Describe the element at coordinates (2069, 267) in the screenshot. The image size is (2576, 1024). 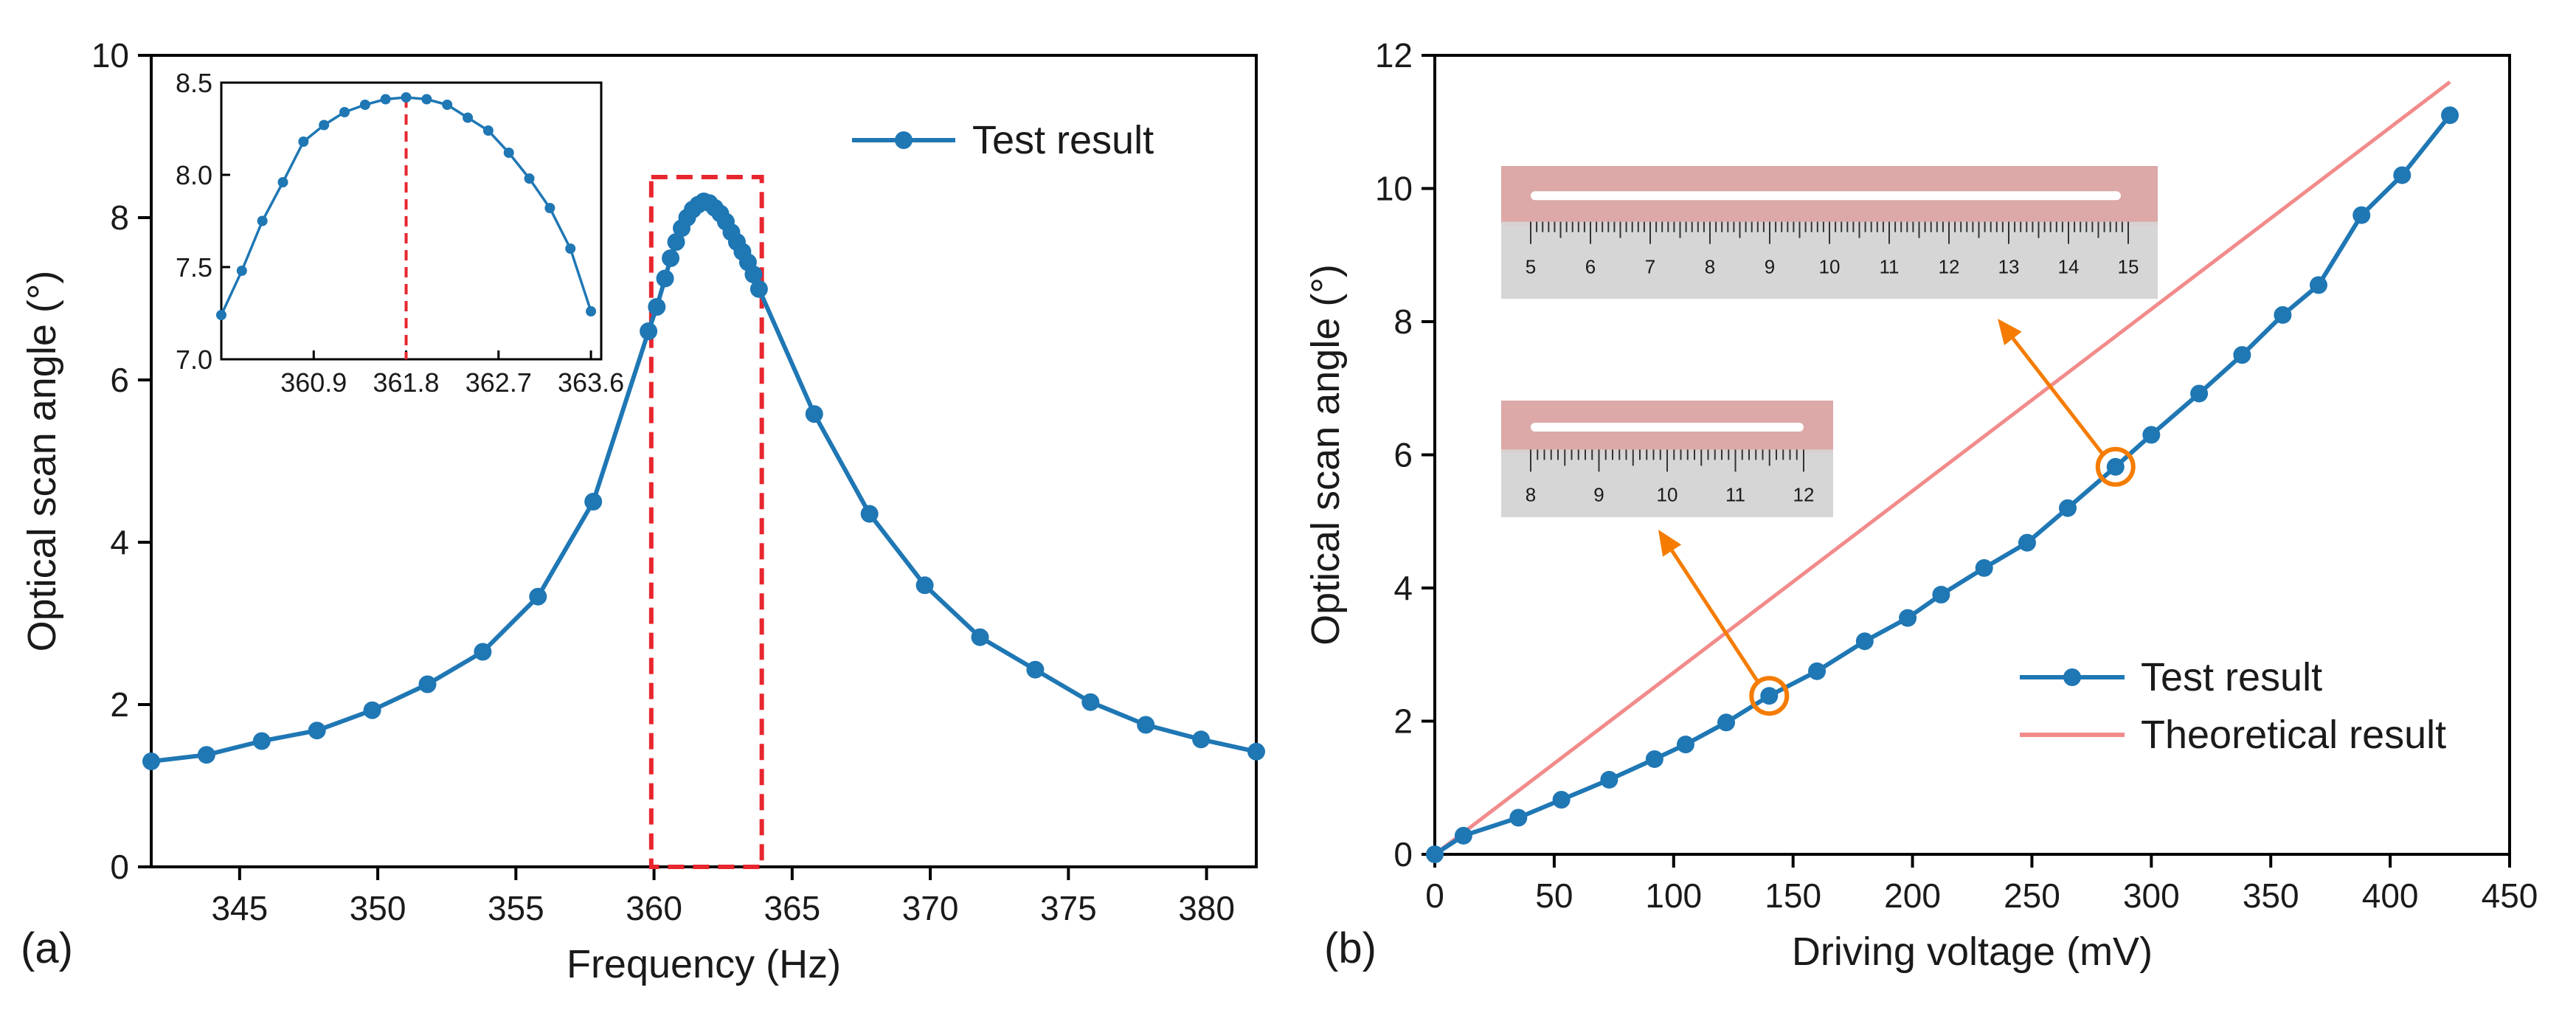
I see `panel-b-photo-large-ruler-label: 14` at that location.